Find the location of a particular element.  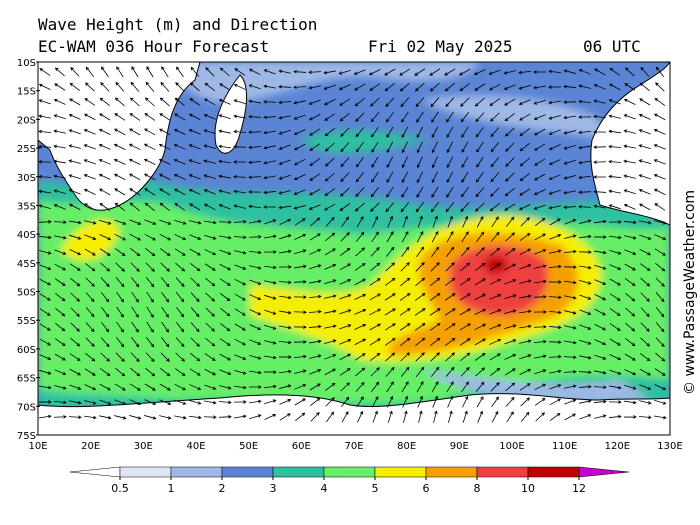

colorbar-label: 5 is located at coordinates (375, 488).